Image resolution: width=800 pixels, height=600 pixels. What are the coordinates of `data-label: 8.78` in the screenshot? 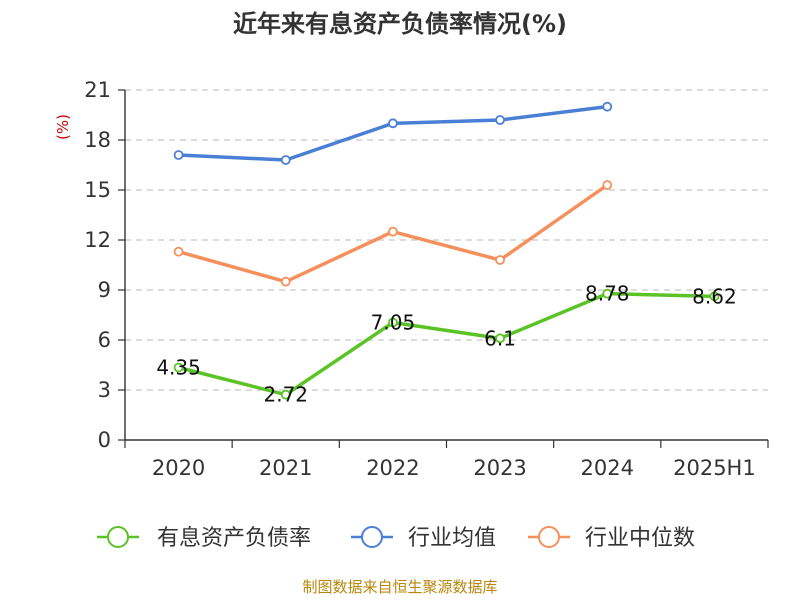 It's located at (607, 294).